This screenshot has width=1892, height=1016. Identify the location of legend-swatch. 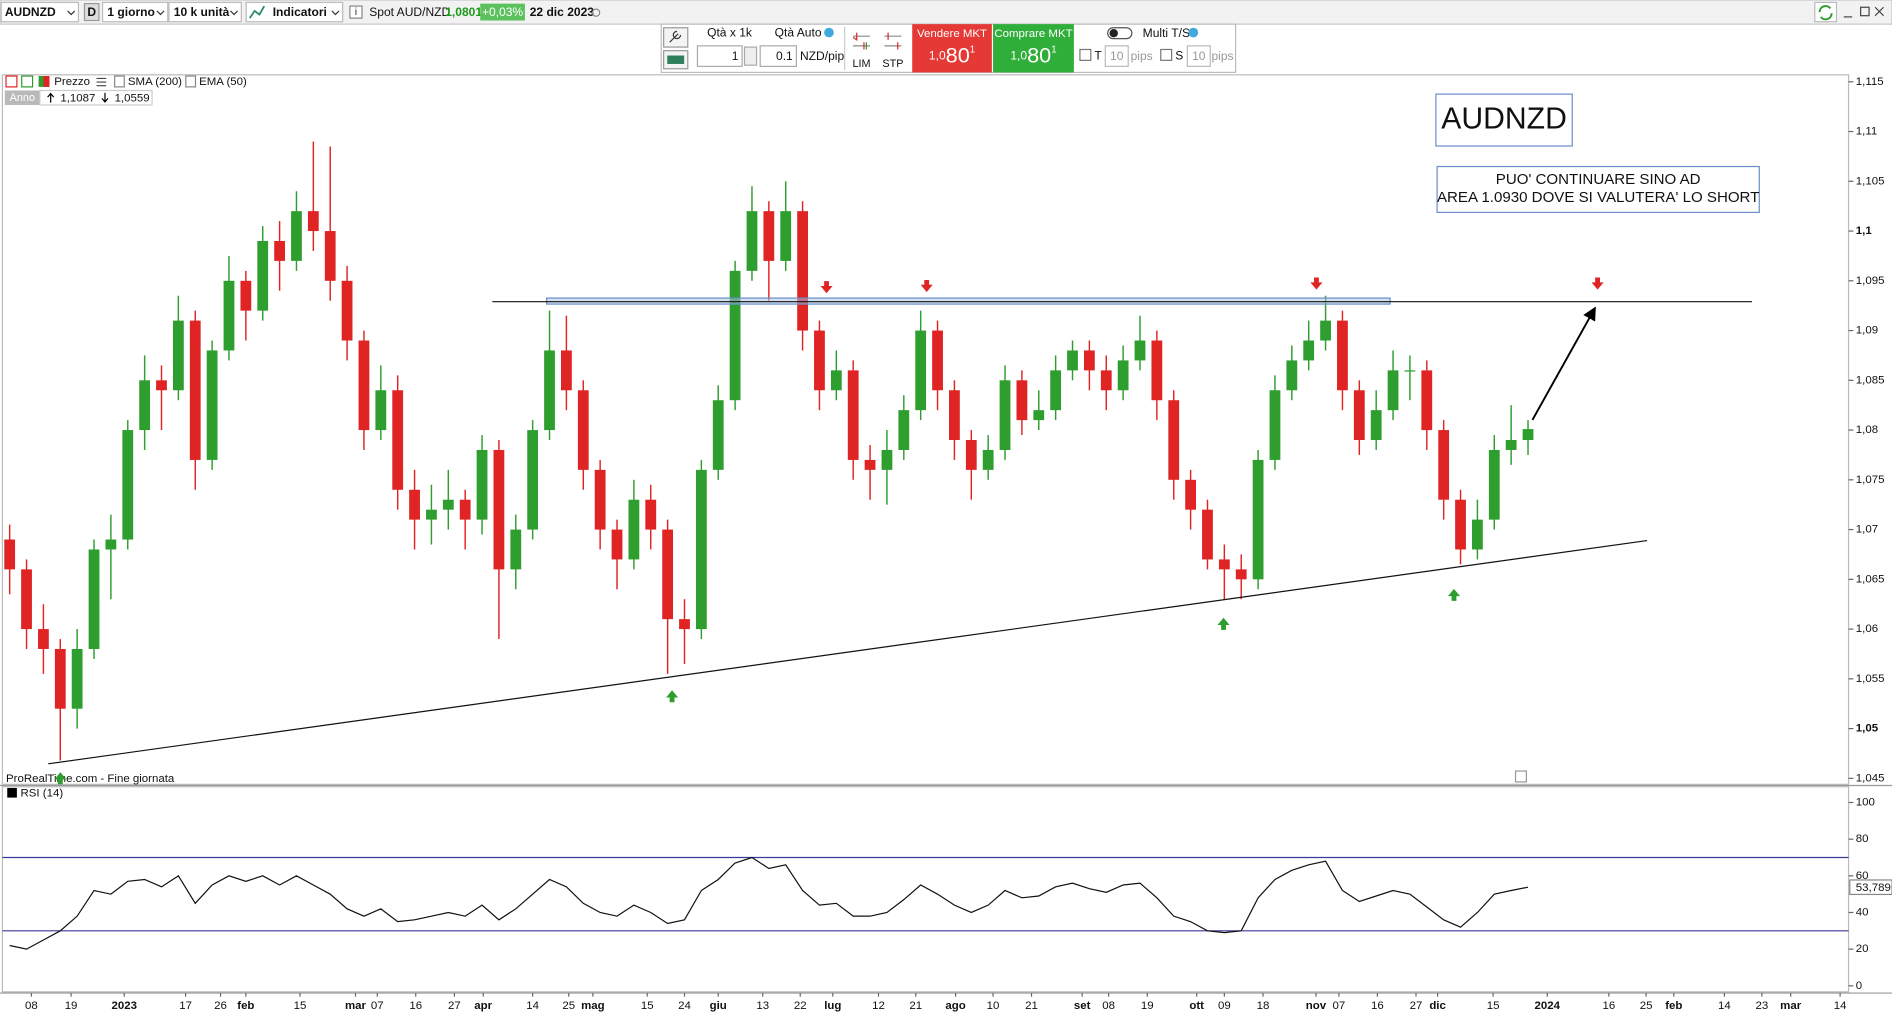
(46, 81).